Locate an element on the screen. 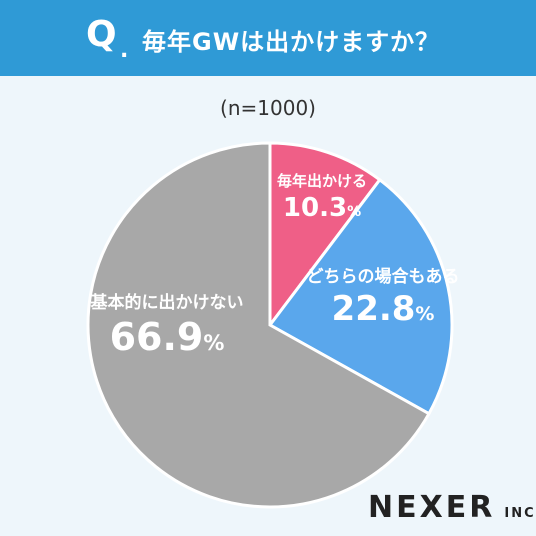 The height and width of the screenshot is (536, 536). question-header: Q . 毎年GWは出かけますか？ is located at coordinates (268, 38).